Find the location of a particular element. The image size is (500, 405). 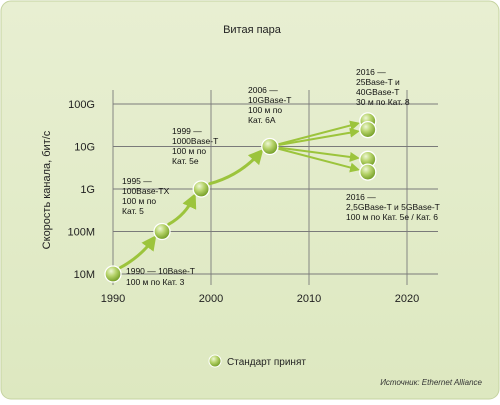

annotation-2-line-1: 1995 — is located at coordinates (137, 181).